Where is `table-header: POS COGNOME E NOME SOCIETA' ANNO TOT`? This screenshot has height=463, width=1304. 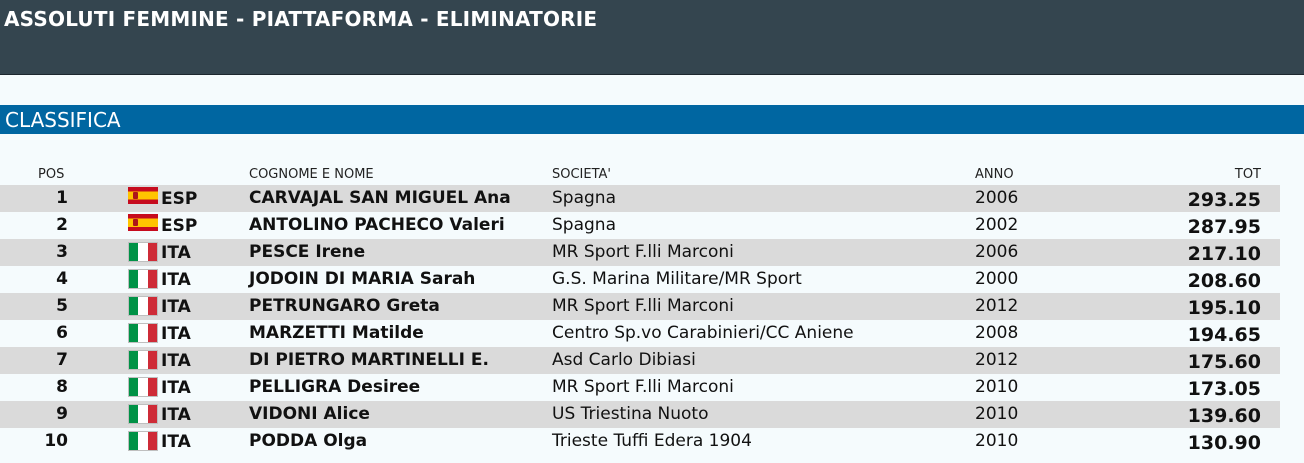 table-header: POS COGNOME E NOME SOCIETA' ANNO TOT is located at coordinates (652, 175).